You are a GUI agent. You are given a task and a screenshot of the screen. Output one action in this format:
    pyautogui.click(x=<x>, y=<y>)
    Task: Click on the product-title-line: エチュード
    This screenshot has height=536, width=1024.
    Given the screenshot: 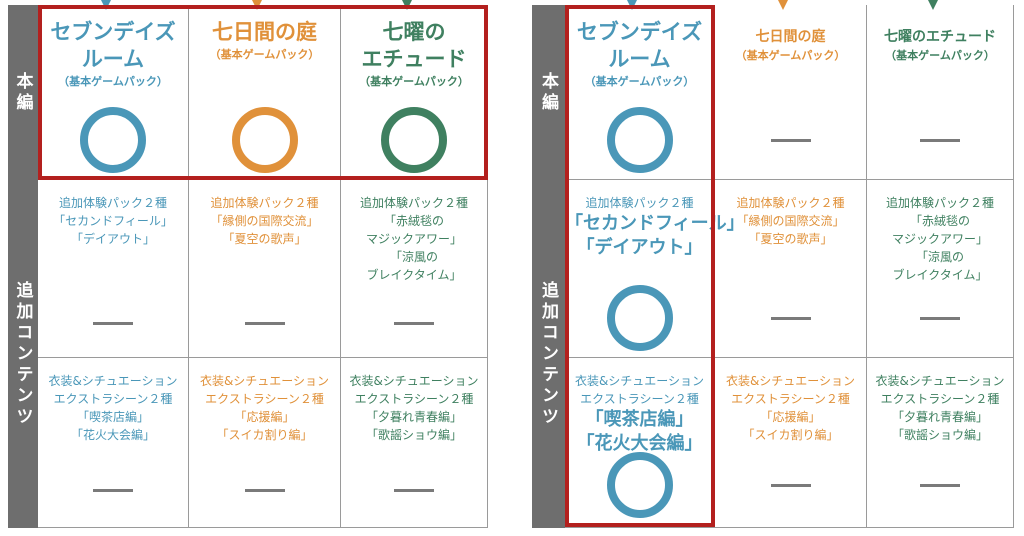 What is the action you would take?
    pyautogui.click(x=414, y=59)
    